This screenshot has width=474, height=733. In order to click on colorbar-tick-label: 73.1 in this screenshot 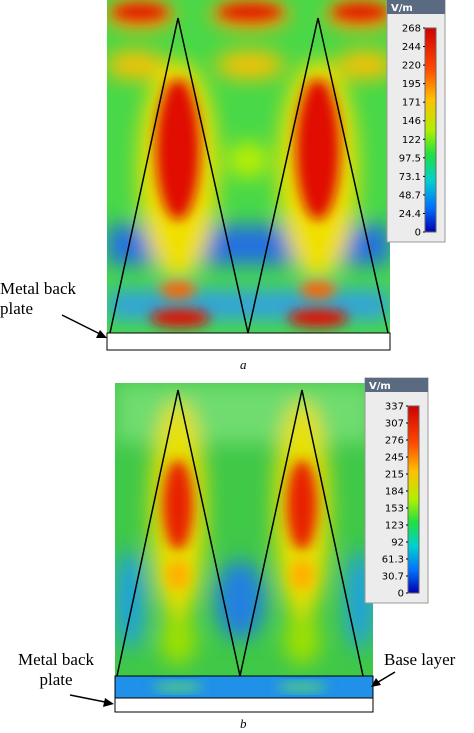, I will do `click(410, 177)`.